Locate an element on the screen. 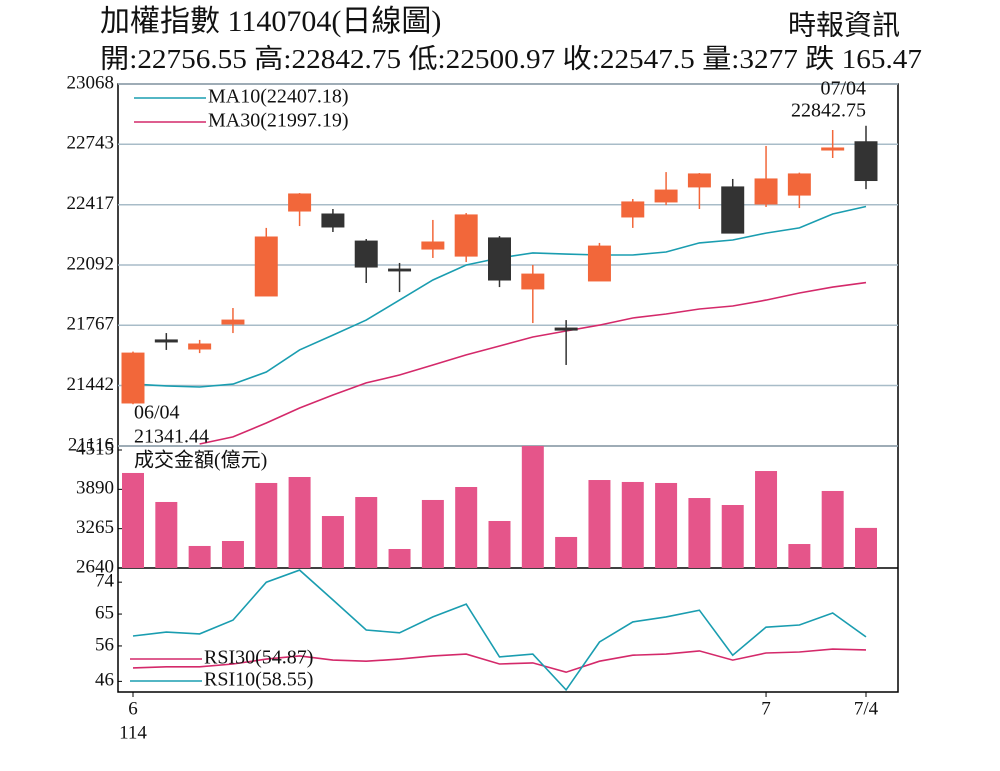 Image resolution: width=1000 pixels, height=771 pixels. y-tick-label: 46 is located at coordinates (104, 680).